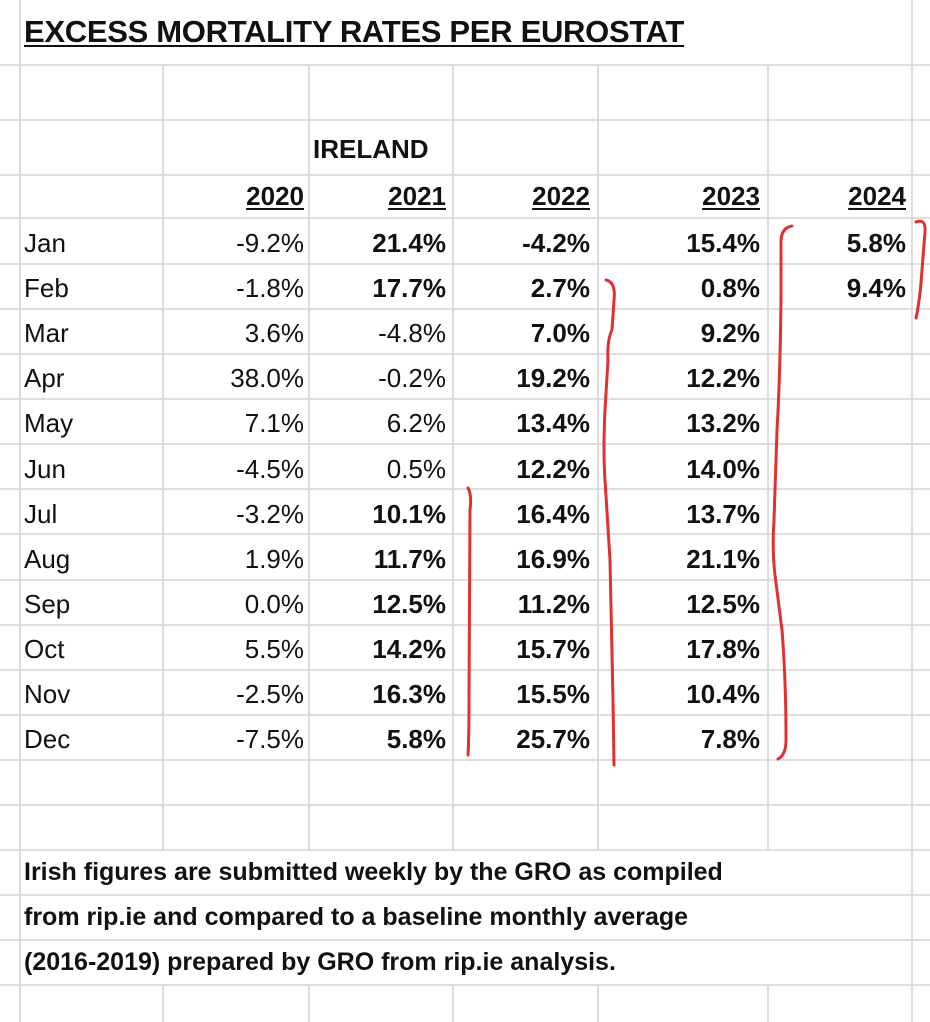 Image resolution: width=930 pixels, height=1022 pixels. What do you see at coordinates (45, 469) in the screenshot?
I see `month-label: Jun` at bounding box center [45, 469].